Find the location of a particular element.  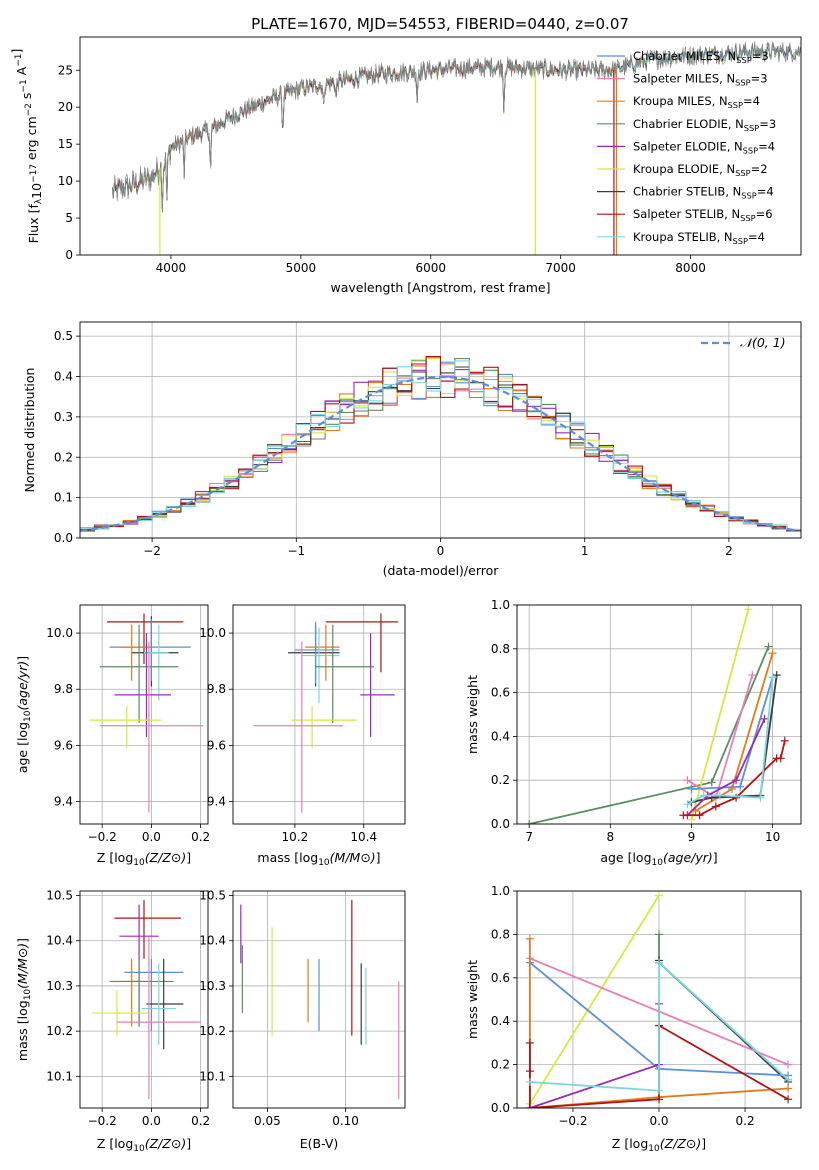

legend-entry: Chabrier STELIB, NSSP=4 is located at coordinates (703, 193).